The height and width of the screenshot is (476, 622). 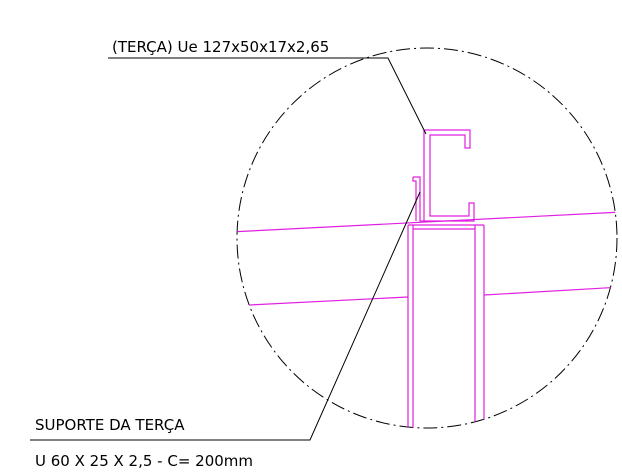 What do you see at coordinates (418, 199) in the screenshot?
I see `support-lip` at bounding box center [418, 199].